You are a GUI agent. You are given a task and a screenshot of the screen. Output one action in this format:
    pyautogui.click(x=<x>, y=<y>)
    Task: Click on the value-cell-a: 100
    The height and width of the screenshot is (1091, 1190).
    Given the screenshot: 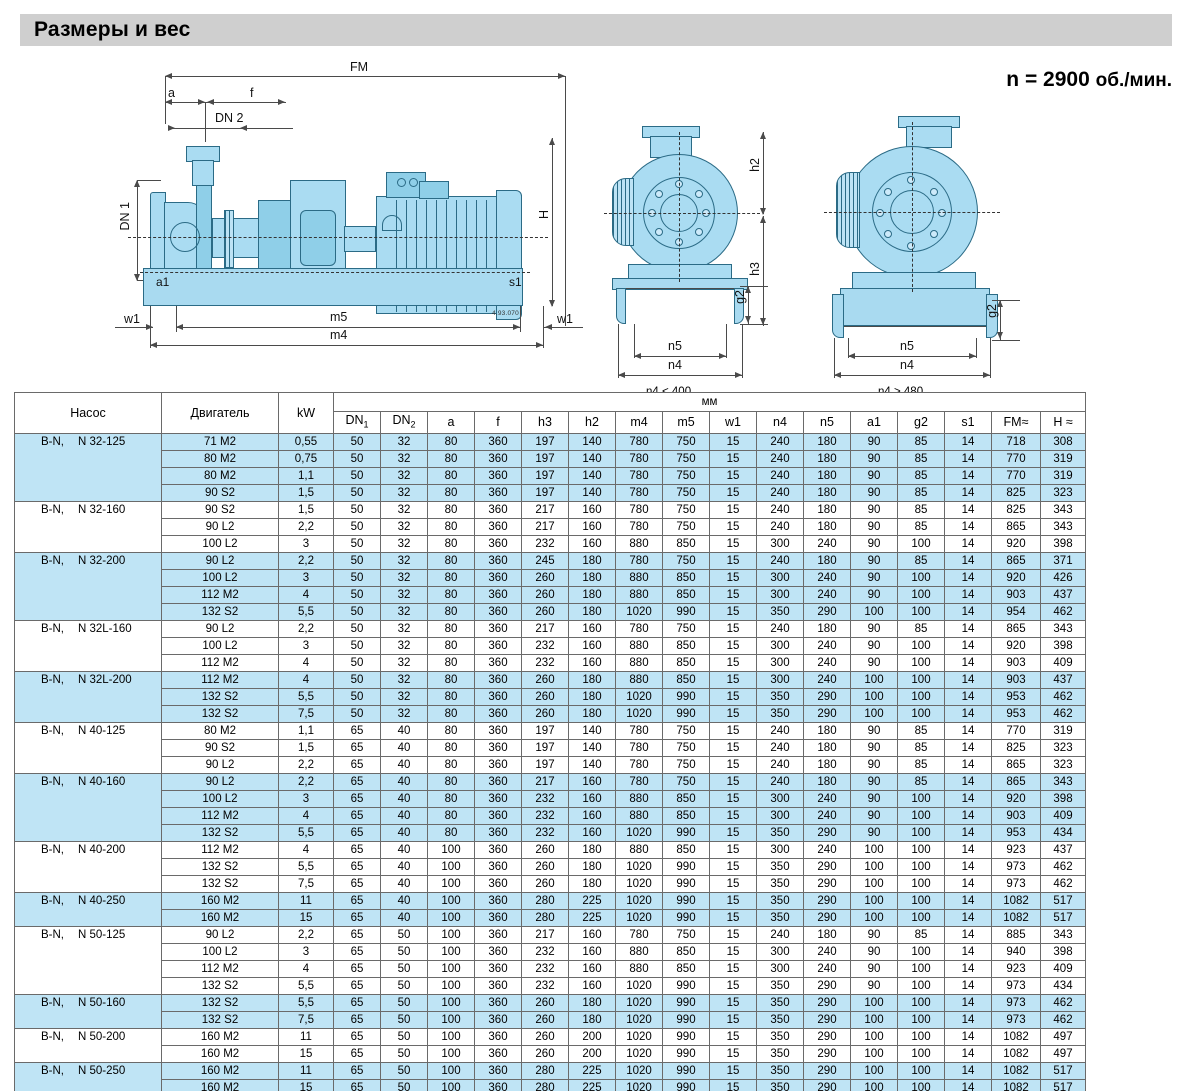 What is the action you would take?
    pyautogui.click(x=451, y=917)
    